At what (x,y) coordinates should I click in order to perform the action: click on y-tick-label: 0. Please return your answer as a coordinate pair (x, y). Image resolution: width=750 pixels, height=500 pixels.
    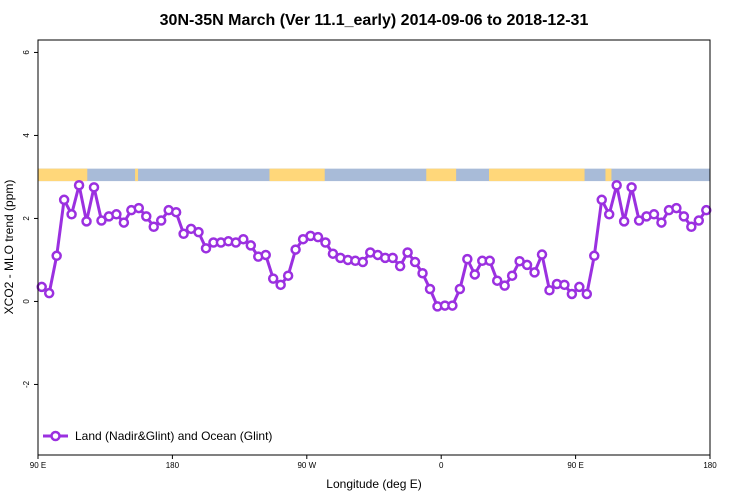
    Looking at the image, I should click on (26, 301).